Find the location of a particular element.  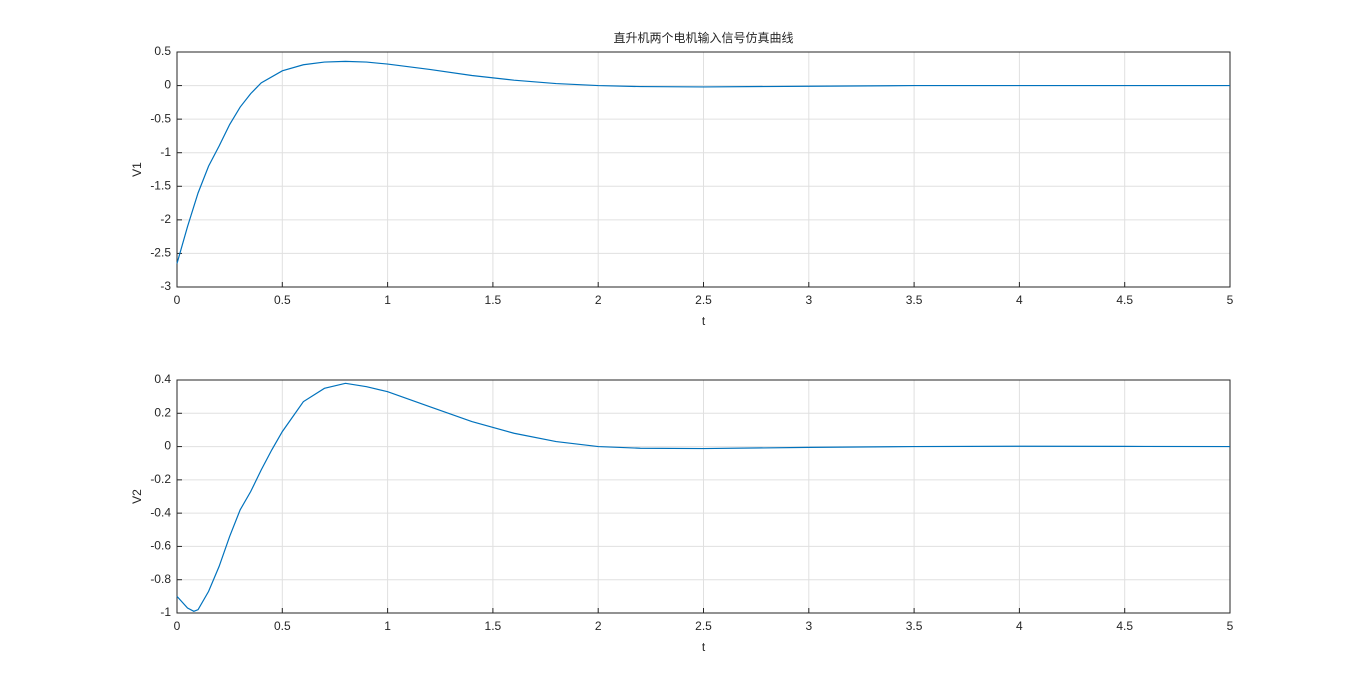

y-tick-label: -0.2 is located at coordinates (160, 479).